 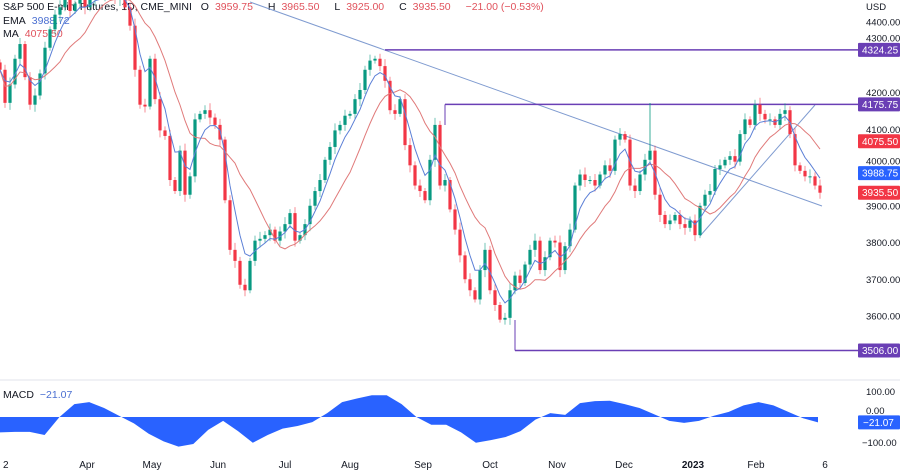 I want to click on level-price-label-bg, so click(x=879, y=104).